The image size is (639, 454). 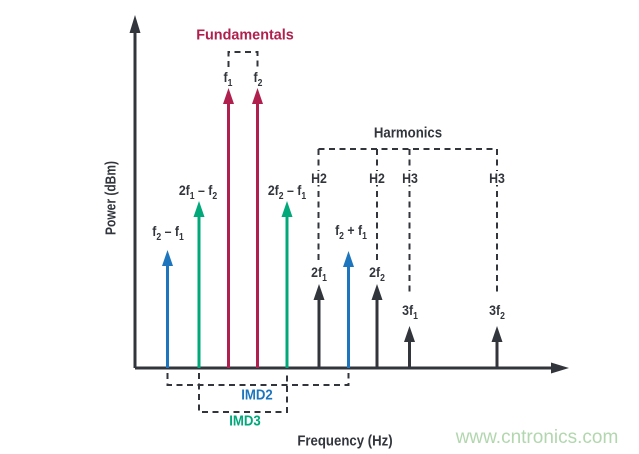 I want to click on y-axis, so click(x=135, y=191).